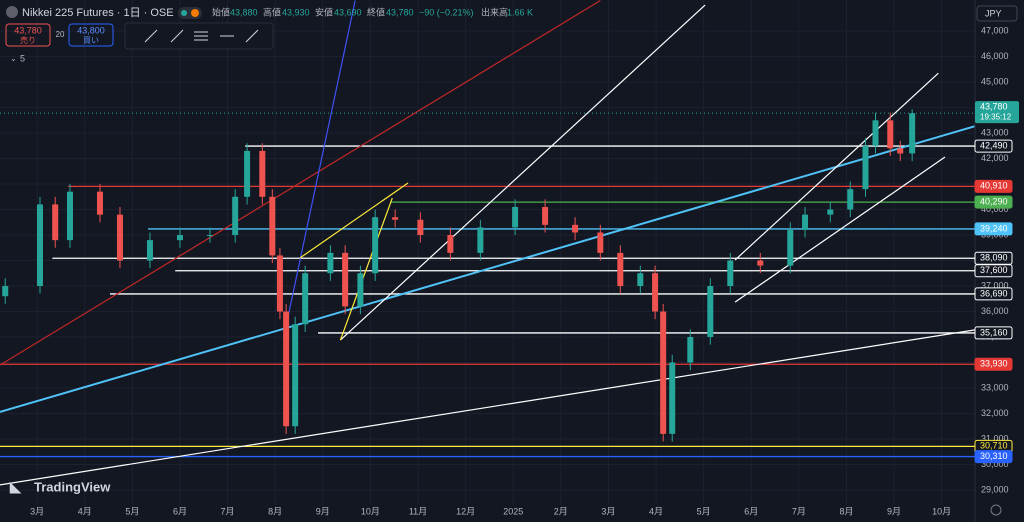 The width and height of the screenshot is (1024, 522). Describe the element at coordinates (751, 511) in the screenshot. I see `x-tick-label: 6月` at that location.